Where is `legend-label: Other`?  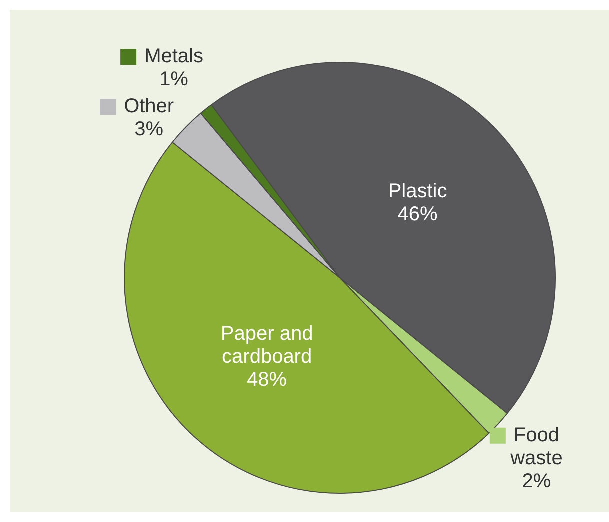 legend-label: Other is located at coordinates (149, 107).